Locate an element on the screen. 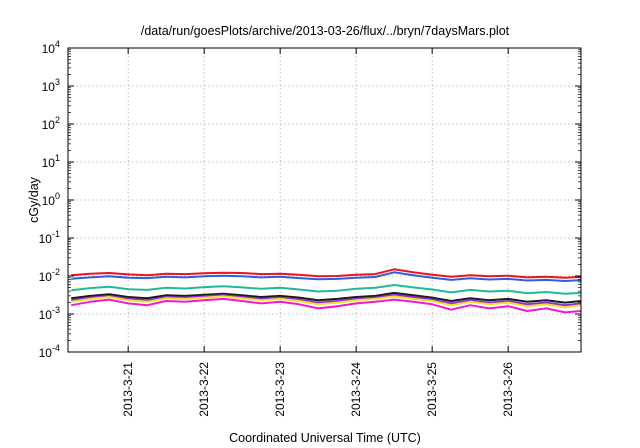 The height and width of the screenshot is (448, 640). x-tick-label: 2013-3-26 is located at coordinates (508, 389).